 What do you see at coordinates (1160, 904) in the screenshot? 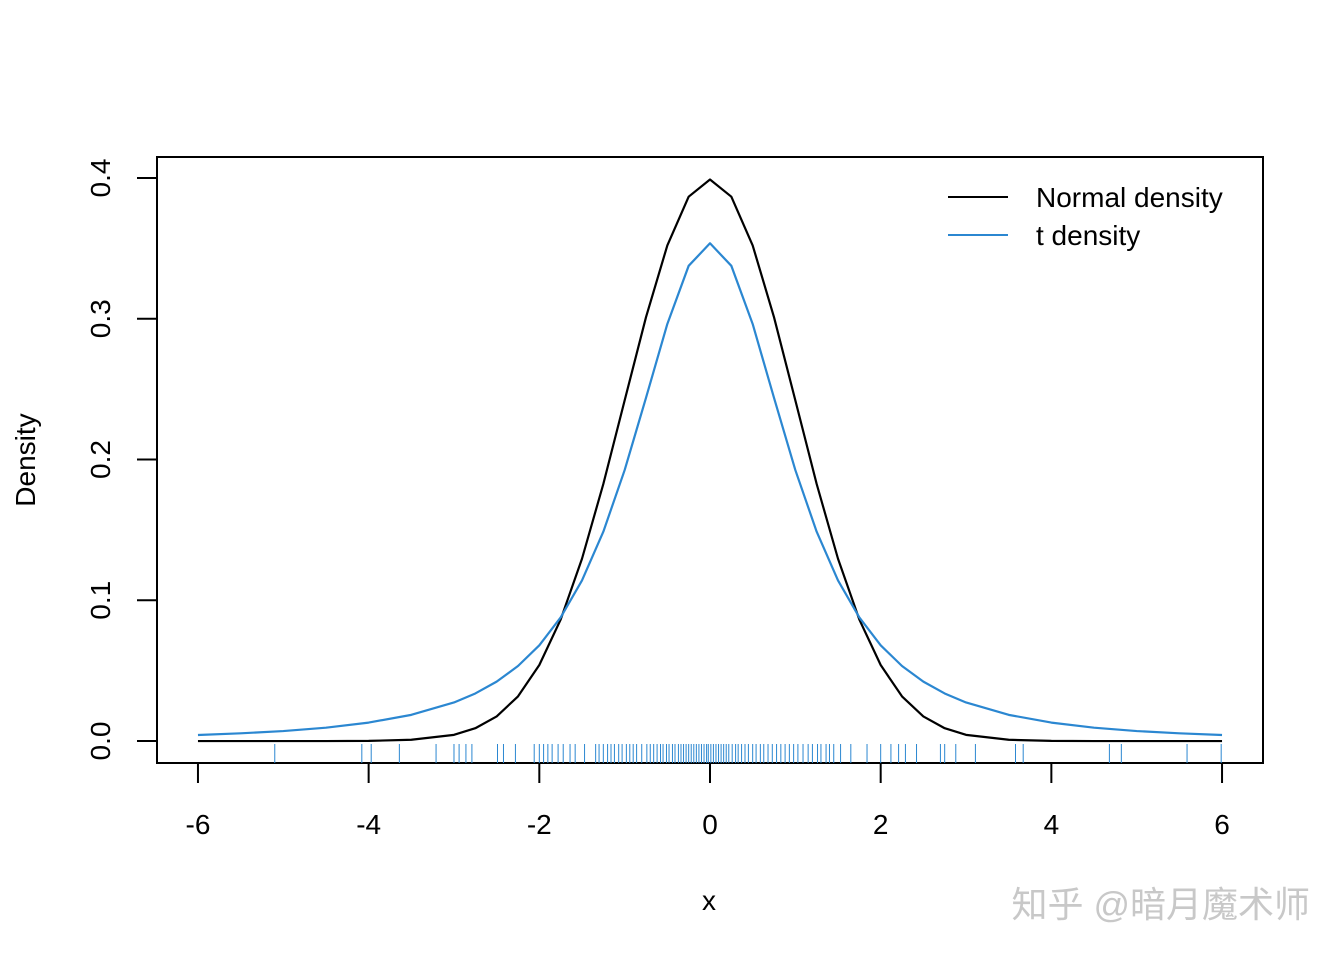
I see `watermark: 知乎 @暗月魔术师` at bounding box center [1160, 904].